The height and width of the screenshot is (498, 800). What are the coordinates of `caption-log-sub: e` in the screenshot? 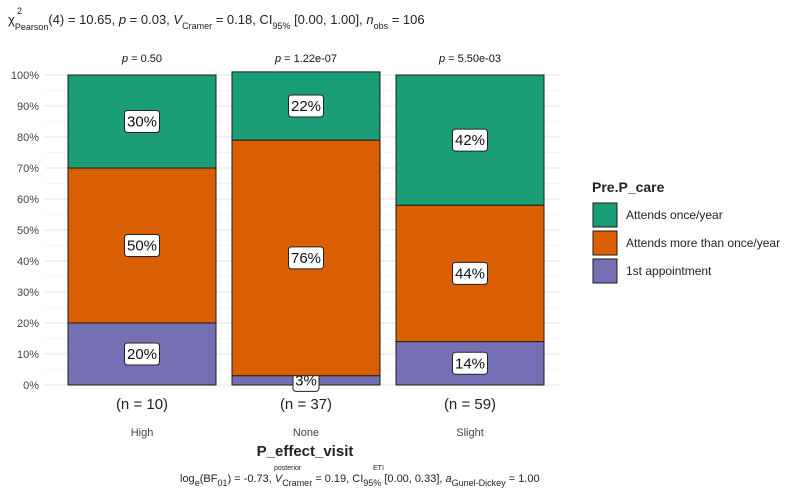 It's located at (197, 483).